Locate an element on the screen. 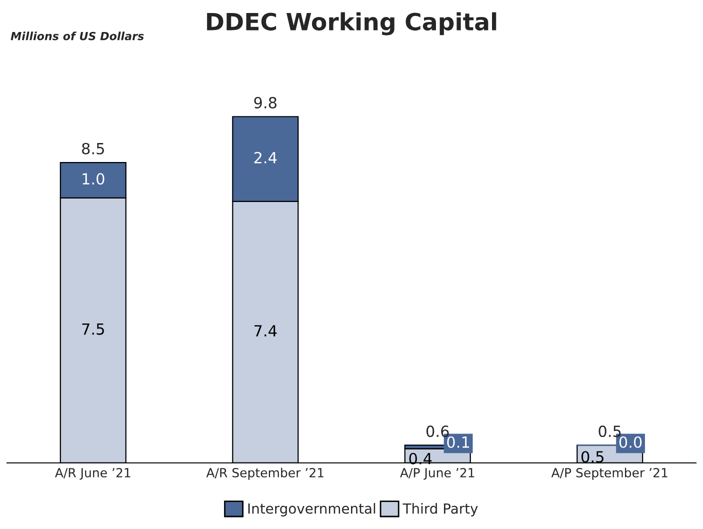 Image resolution: width=703 pixels, height=529 pixels. data-label: 0.4 is located at coordinates (420, 458).